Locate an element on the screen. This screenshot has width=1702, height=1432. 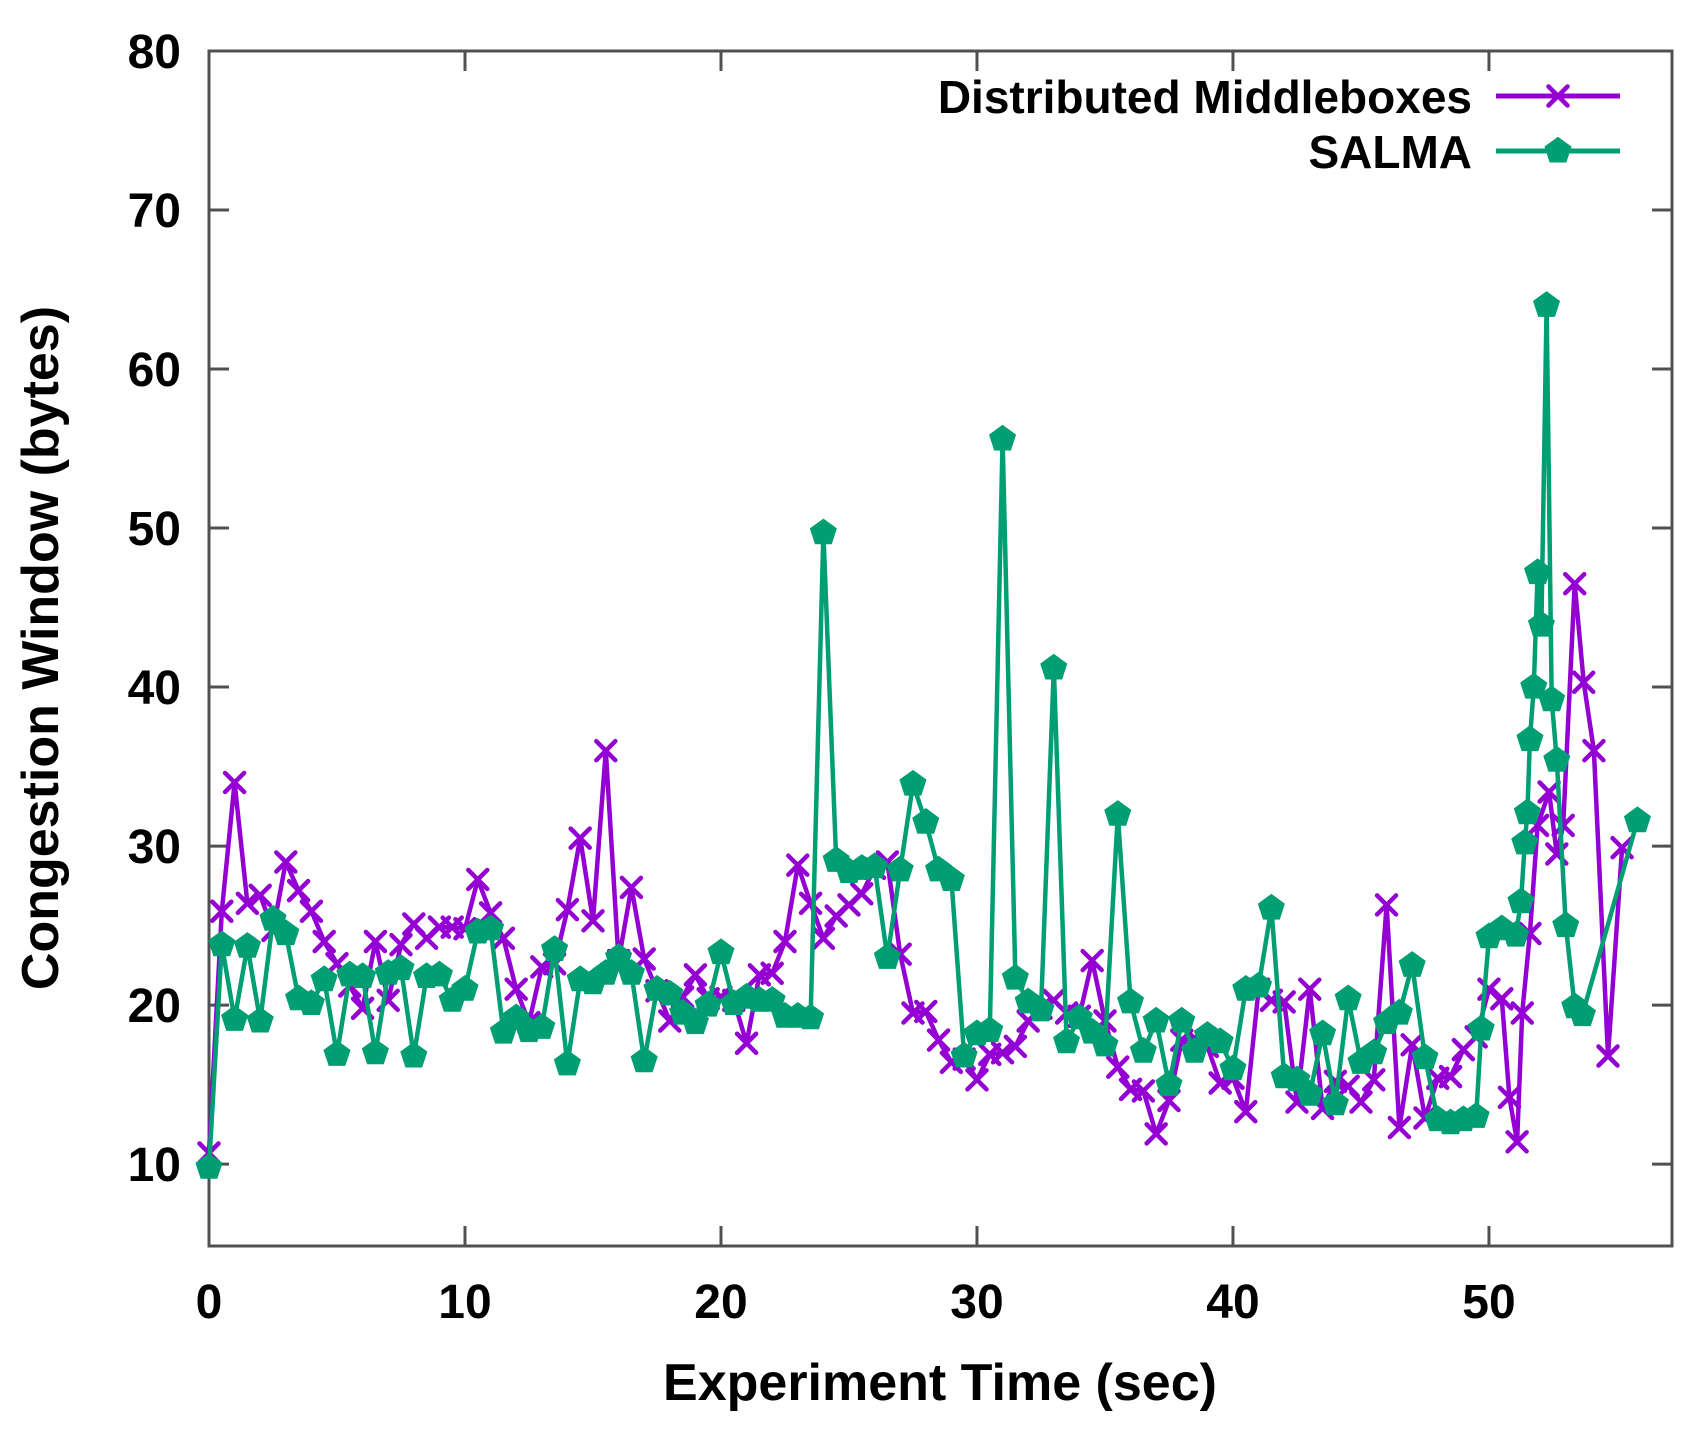
x-tick-label: 30 is located at coordinates (976, 1302).